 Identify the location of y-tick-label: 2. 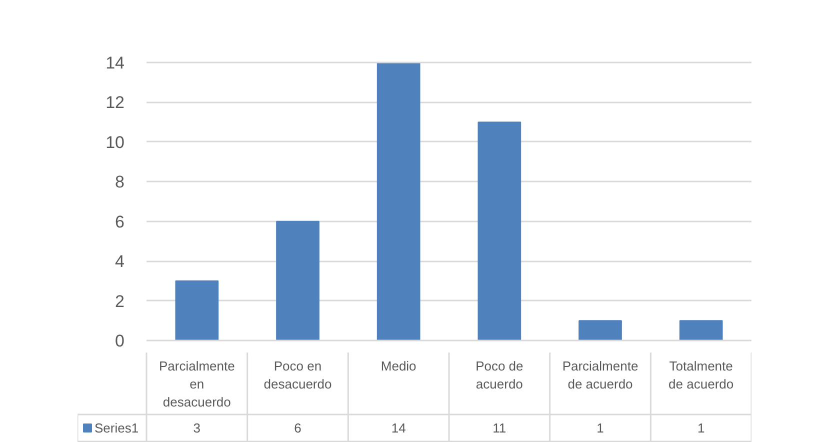
(120, 301).